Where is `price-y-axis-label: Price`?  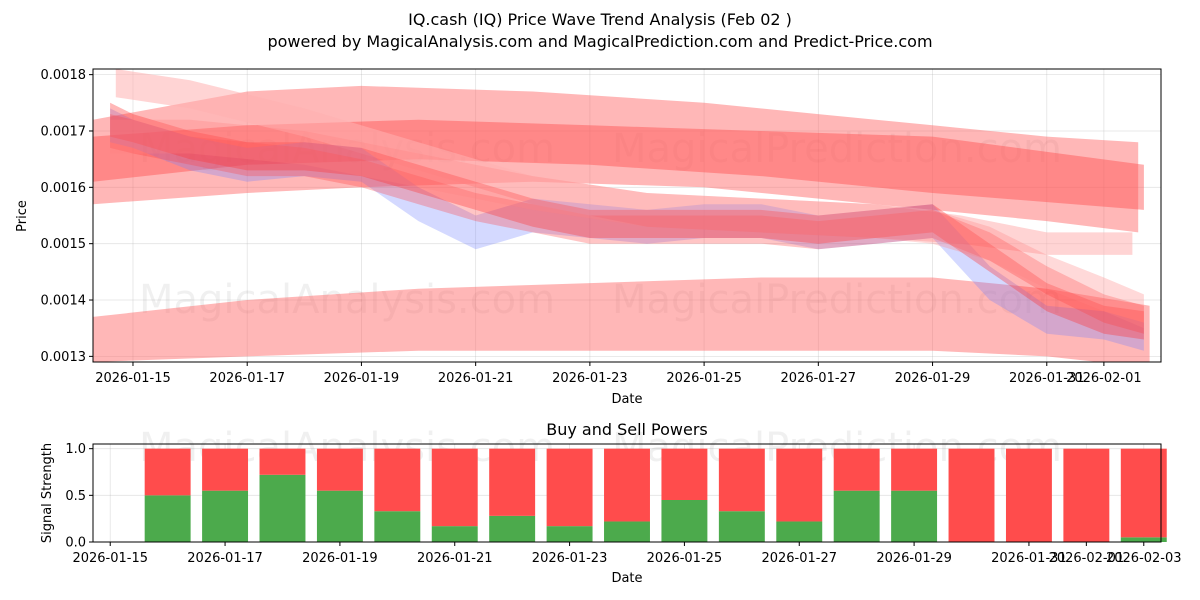
price-y-axis-label: Price is located at coordinates (22, 216).